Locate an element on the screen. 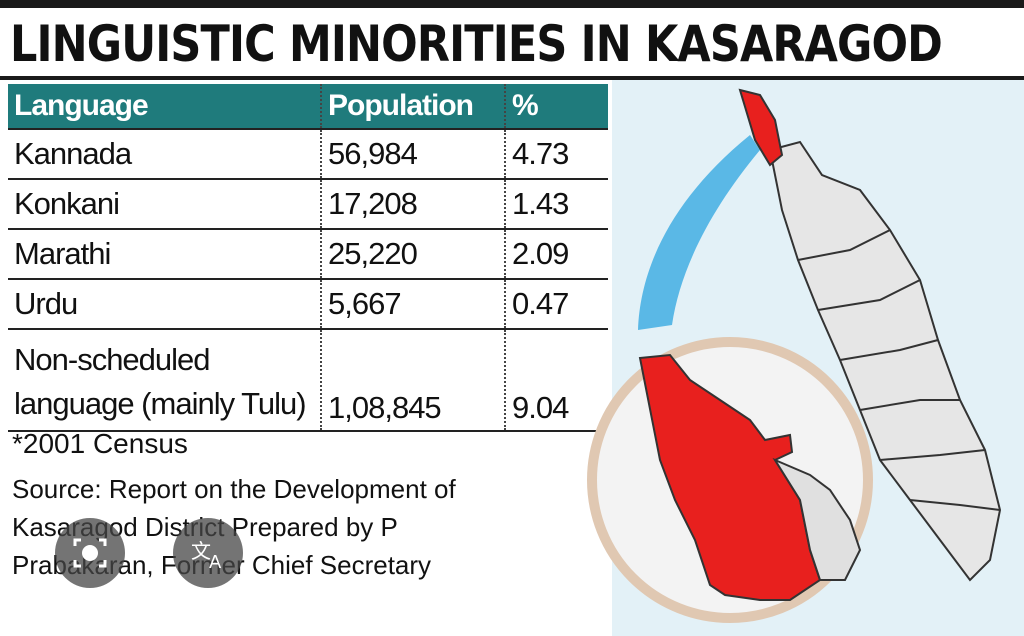  cell-percent: 1.43 is located at coordinates (556, 203).